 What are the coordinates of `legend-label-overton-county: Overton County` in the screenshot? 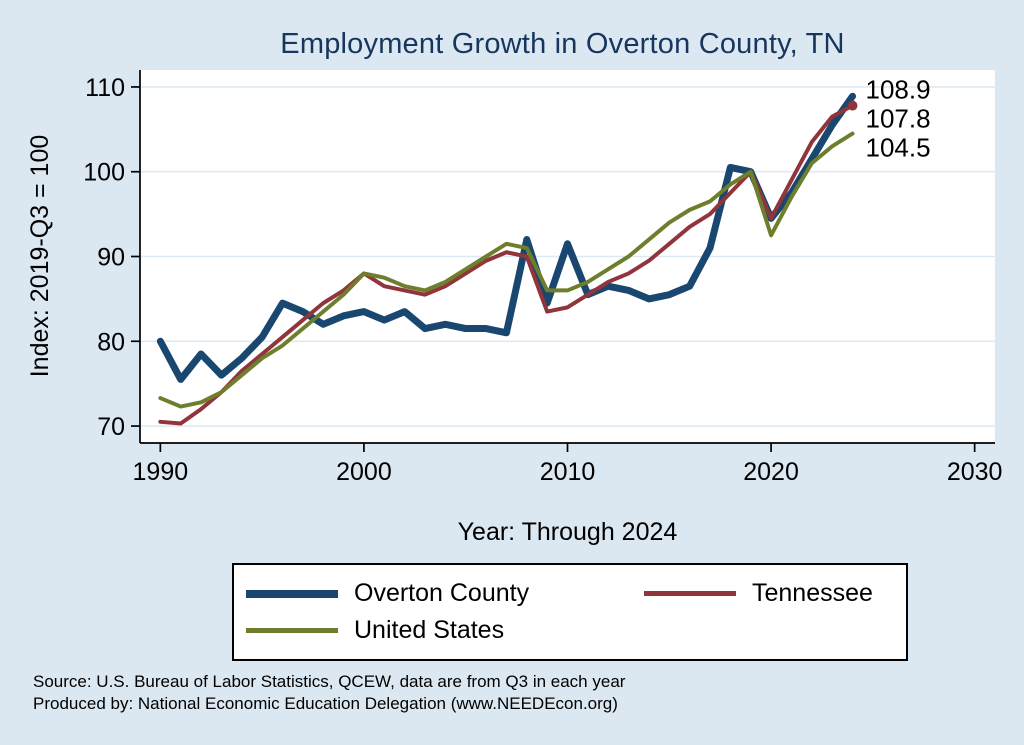 It's located at (442, 593).